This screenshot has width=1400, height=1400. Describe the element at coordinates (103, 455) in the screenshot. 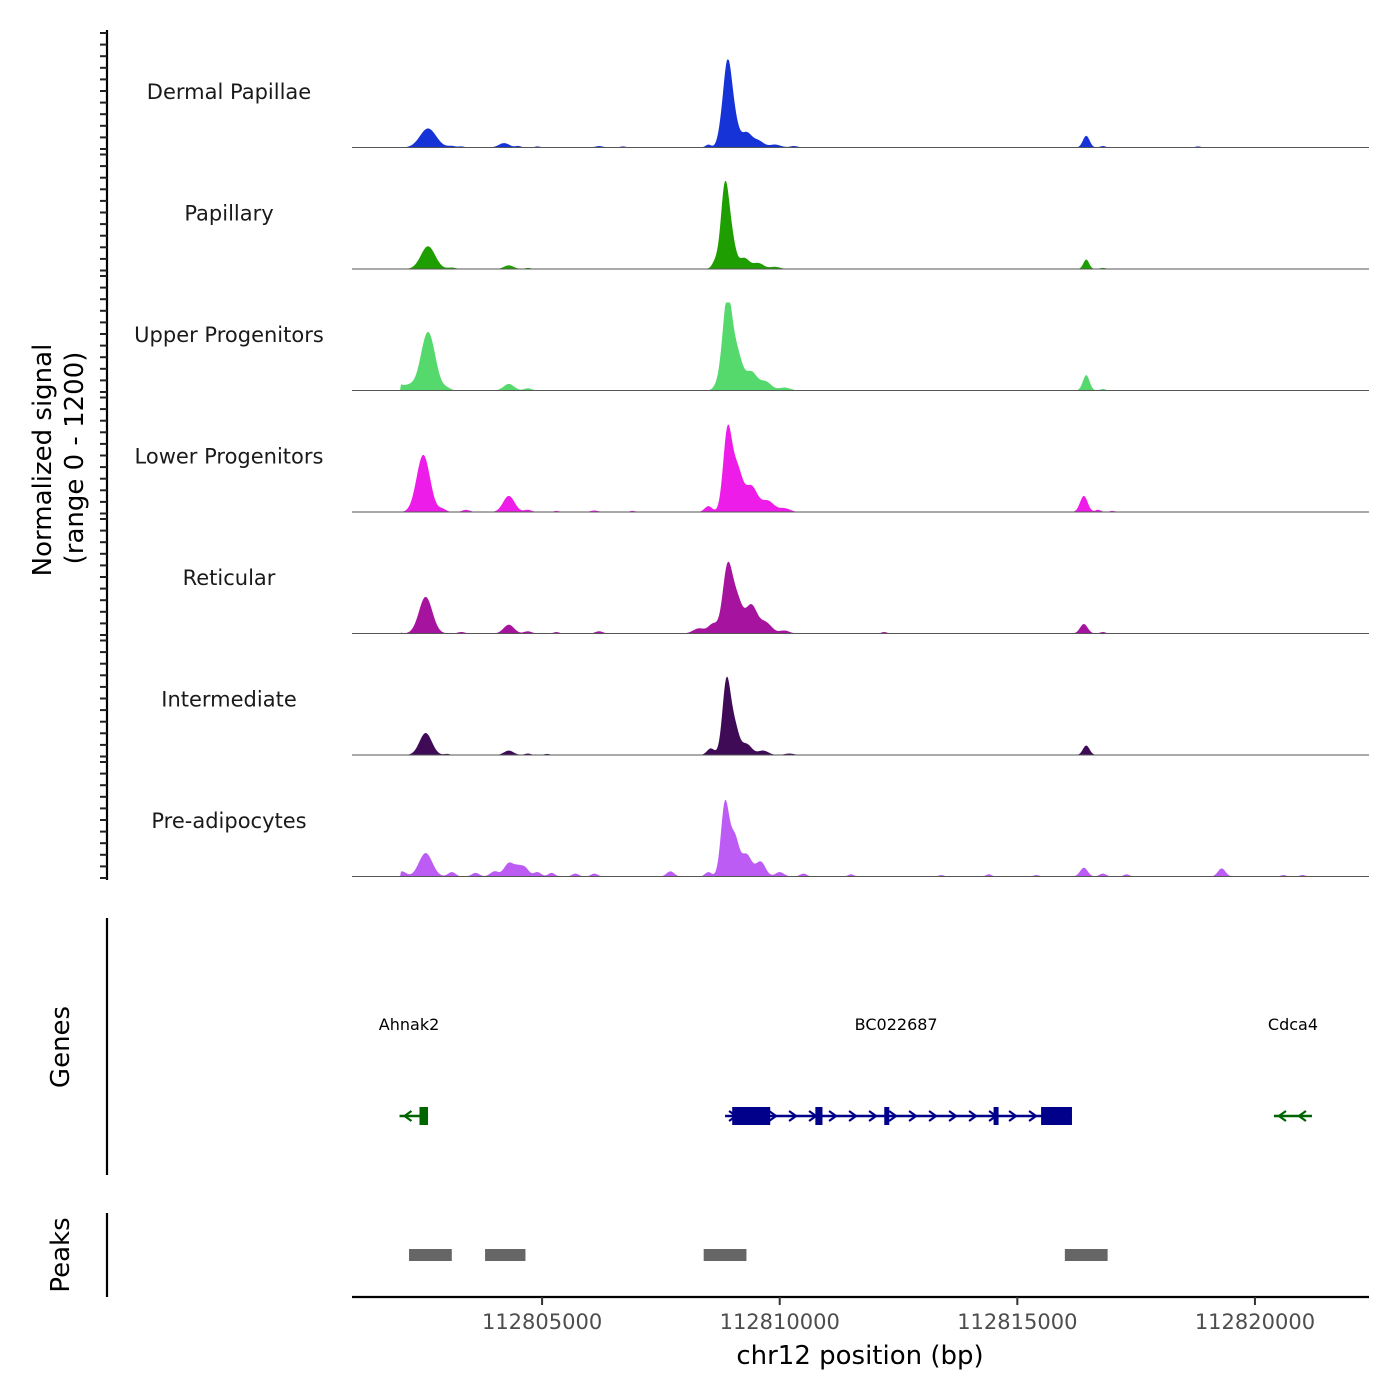

I see `coverage-y-ticks` at that location.